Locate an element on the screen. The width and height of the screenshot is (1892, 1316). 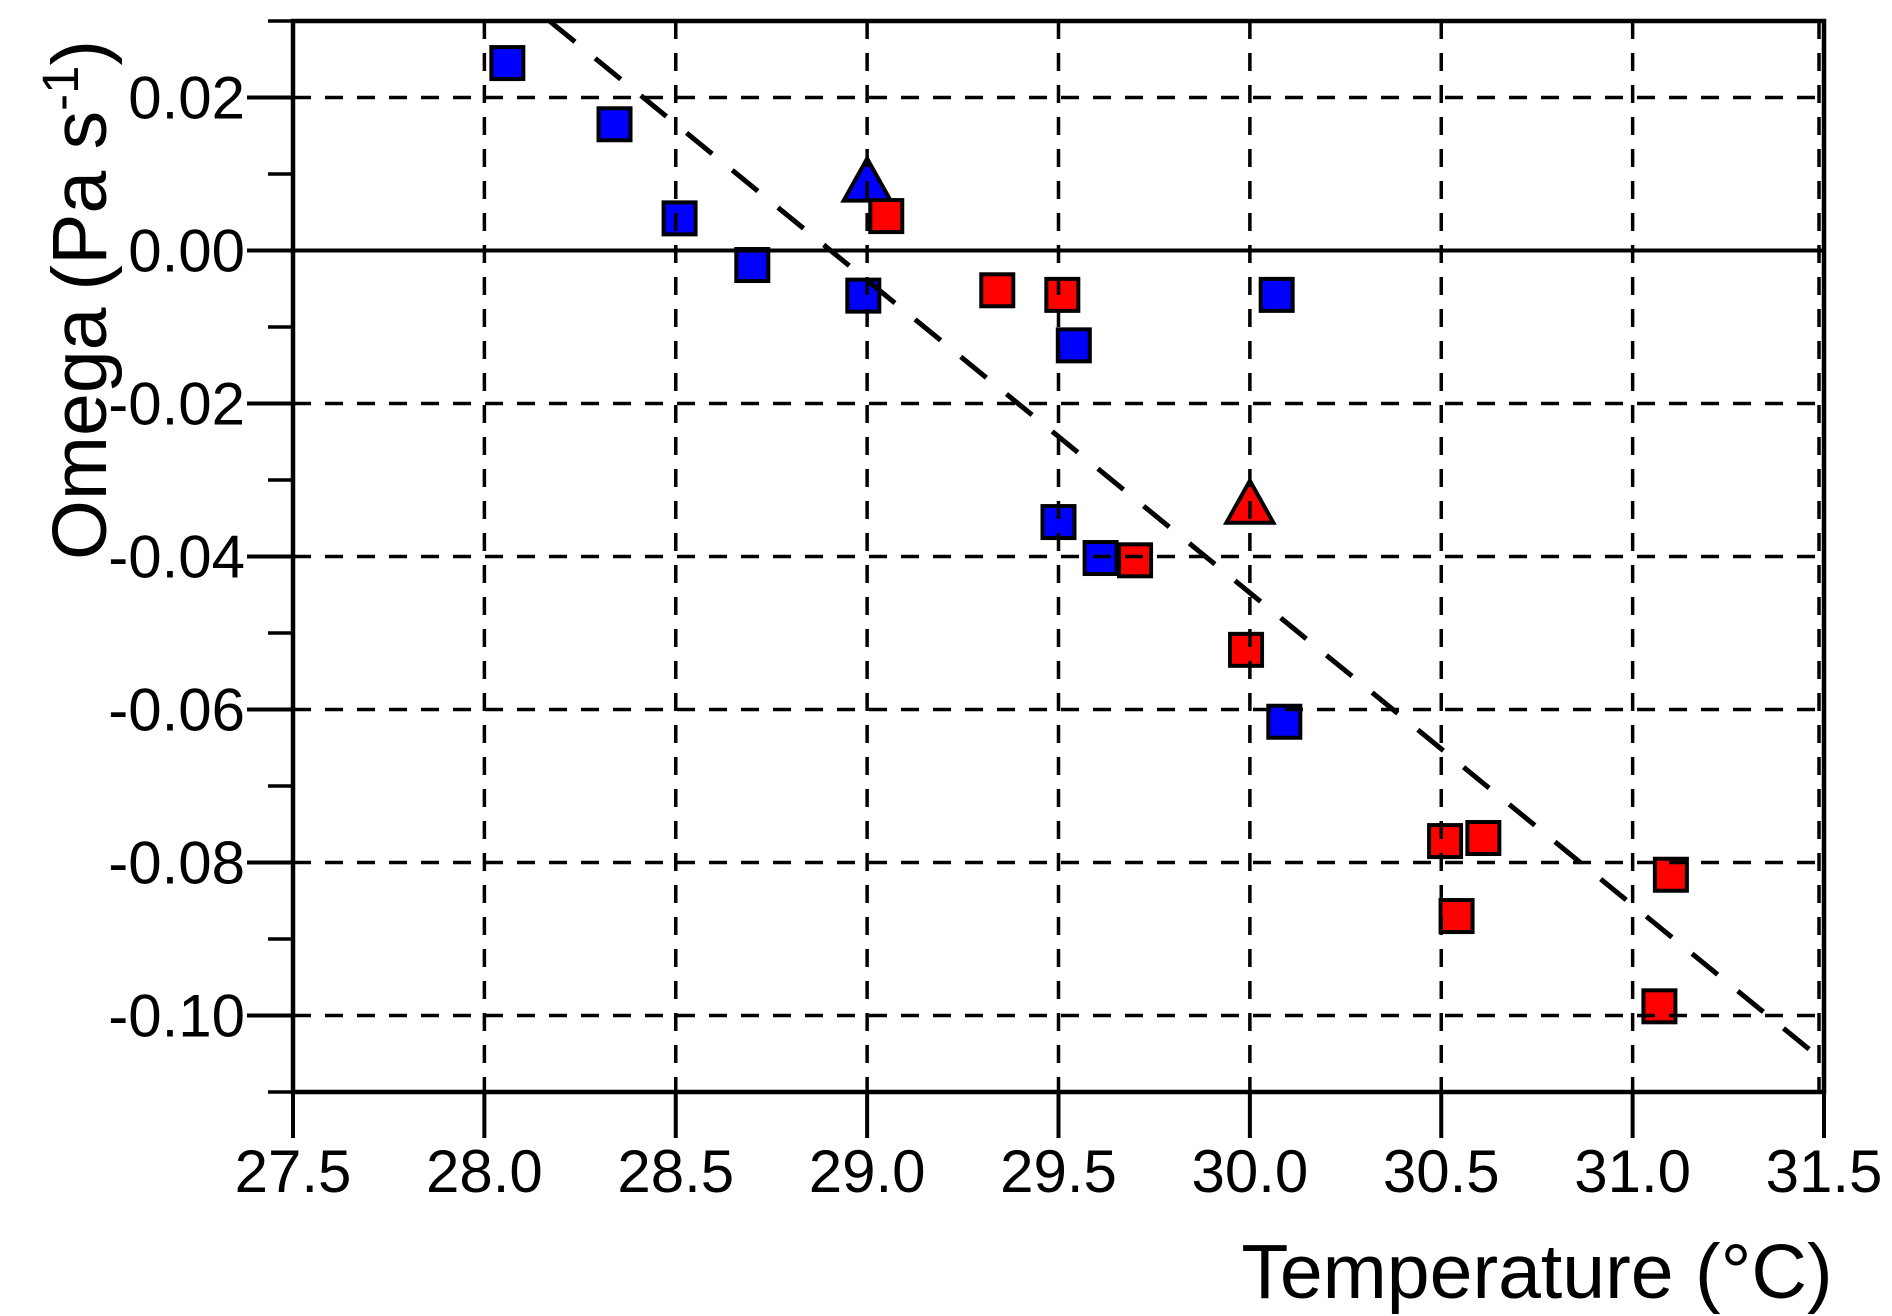
x-tick-label: 29.0 is located at coordinates (867, 1171).